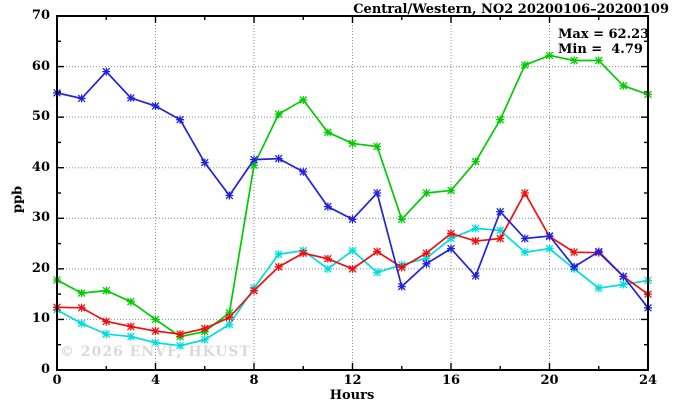 This screenshot has width=674, height=409. Describe the element at coordinates (648, 380) in the screenshot. I see `x-tick-label: 24` at that location.